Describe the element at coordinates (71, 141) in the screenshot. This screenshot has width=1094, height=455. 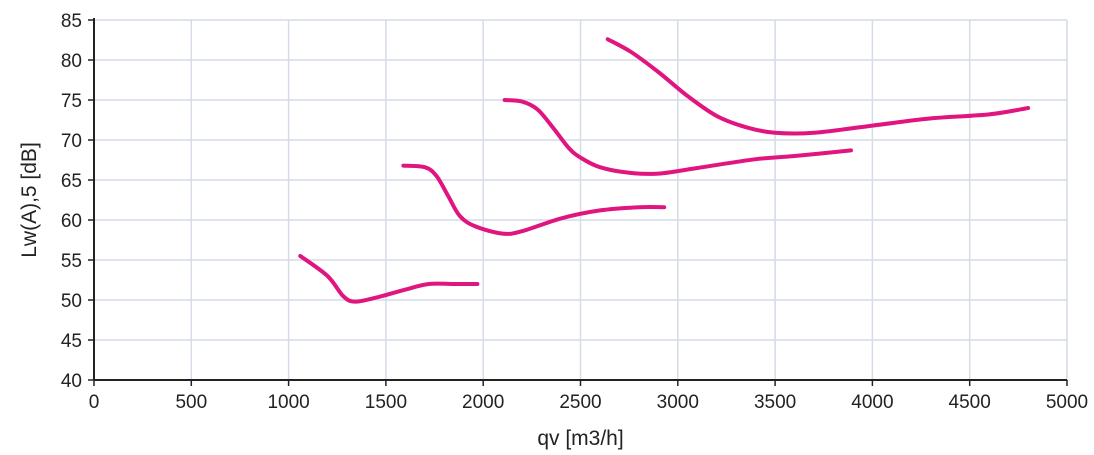
I see `y-tick-label: 70` at that location.